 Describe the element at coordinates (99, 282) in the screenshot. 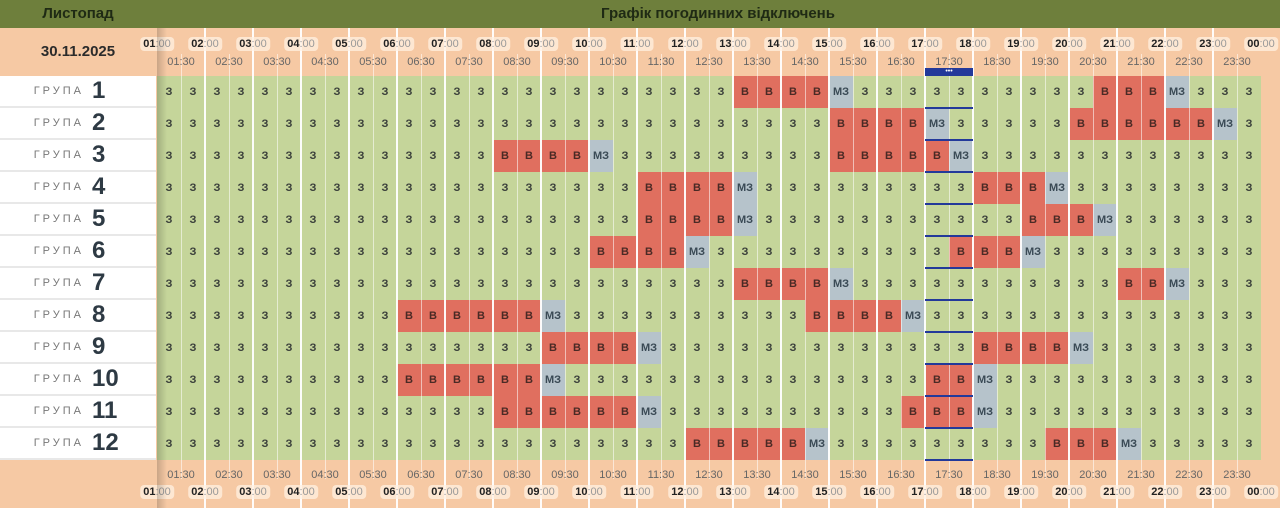

I see `group-number: 7` at that location.